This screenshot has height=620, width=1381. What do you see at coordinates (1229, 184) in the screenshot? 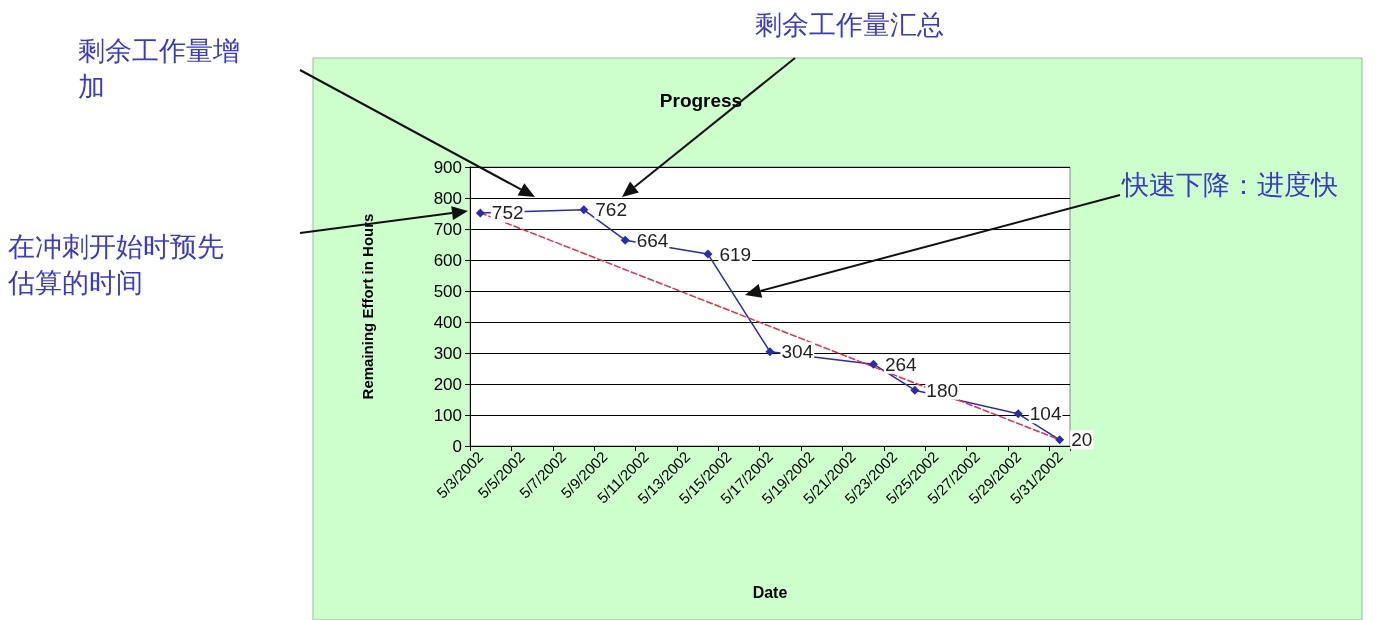
I see `text: 快速下降：进度快` at bounding box center [1229, 184].